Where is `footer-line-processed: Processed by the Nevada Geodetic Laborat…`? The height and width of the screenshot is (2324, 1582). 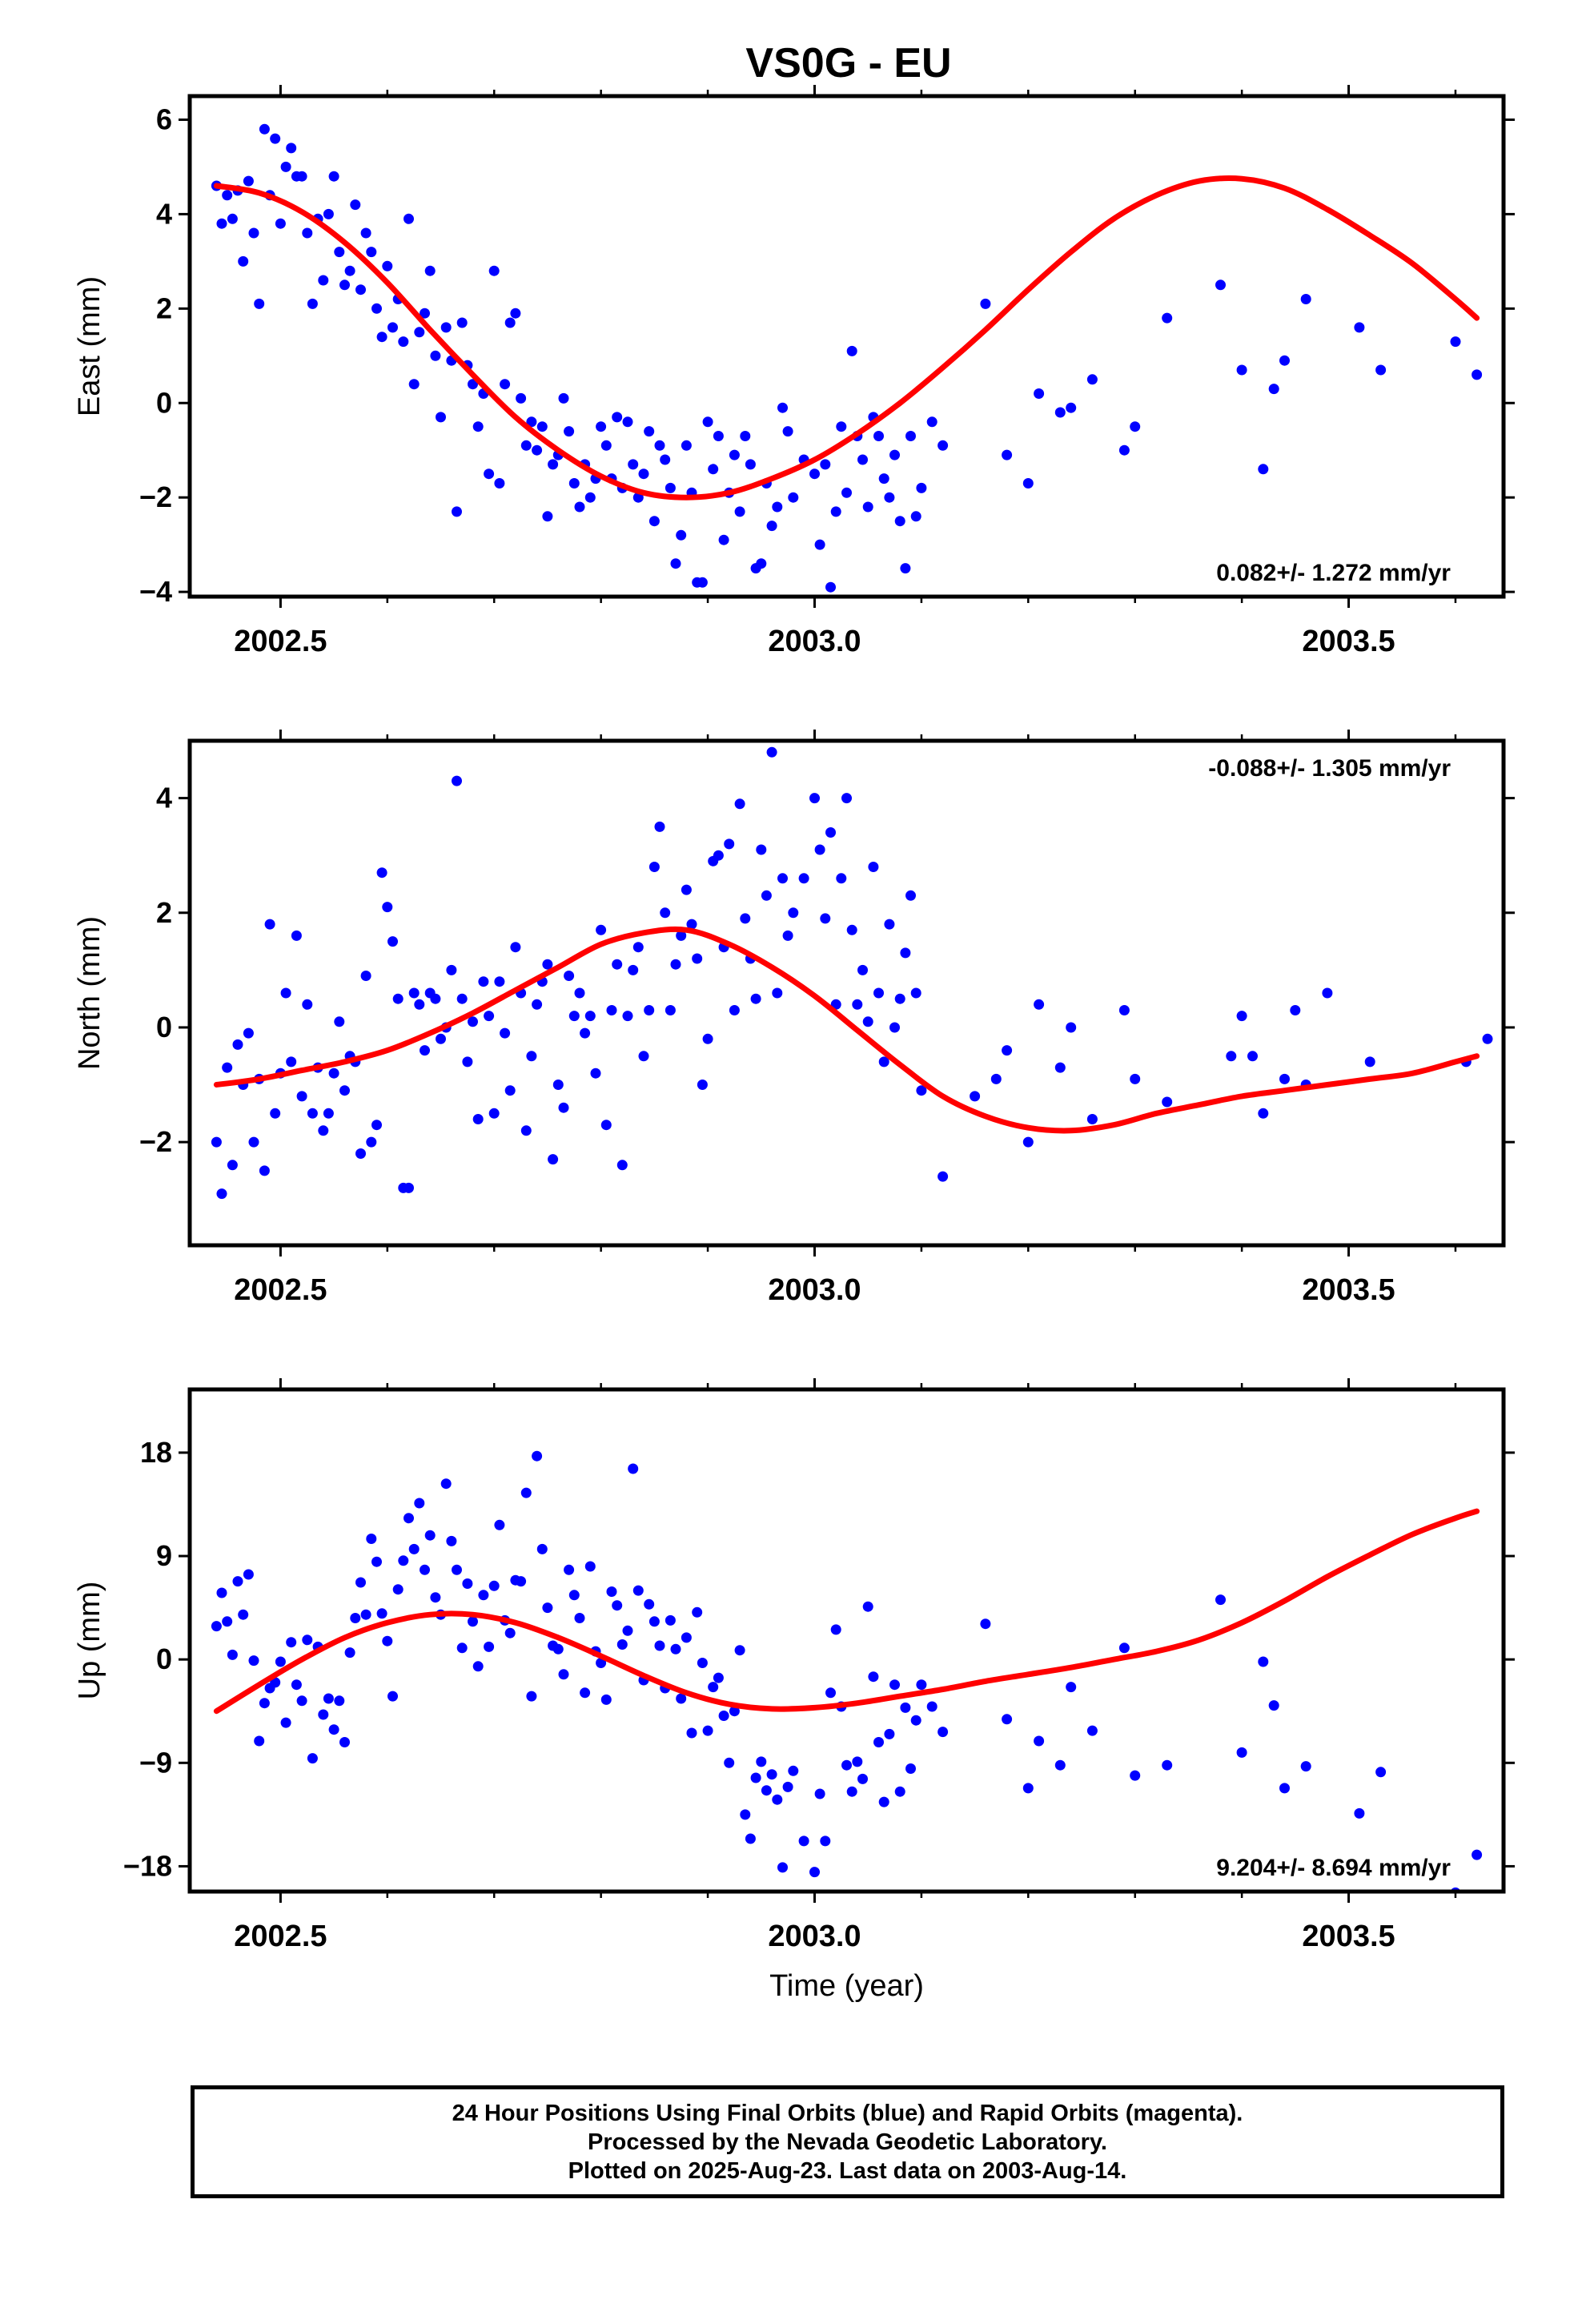
footer-line-processed: Processed by the Nevada Geodetic Laborat… is located at coordinates (847, 2142).